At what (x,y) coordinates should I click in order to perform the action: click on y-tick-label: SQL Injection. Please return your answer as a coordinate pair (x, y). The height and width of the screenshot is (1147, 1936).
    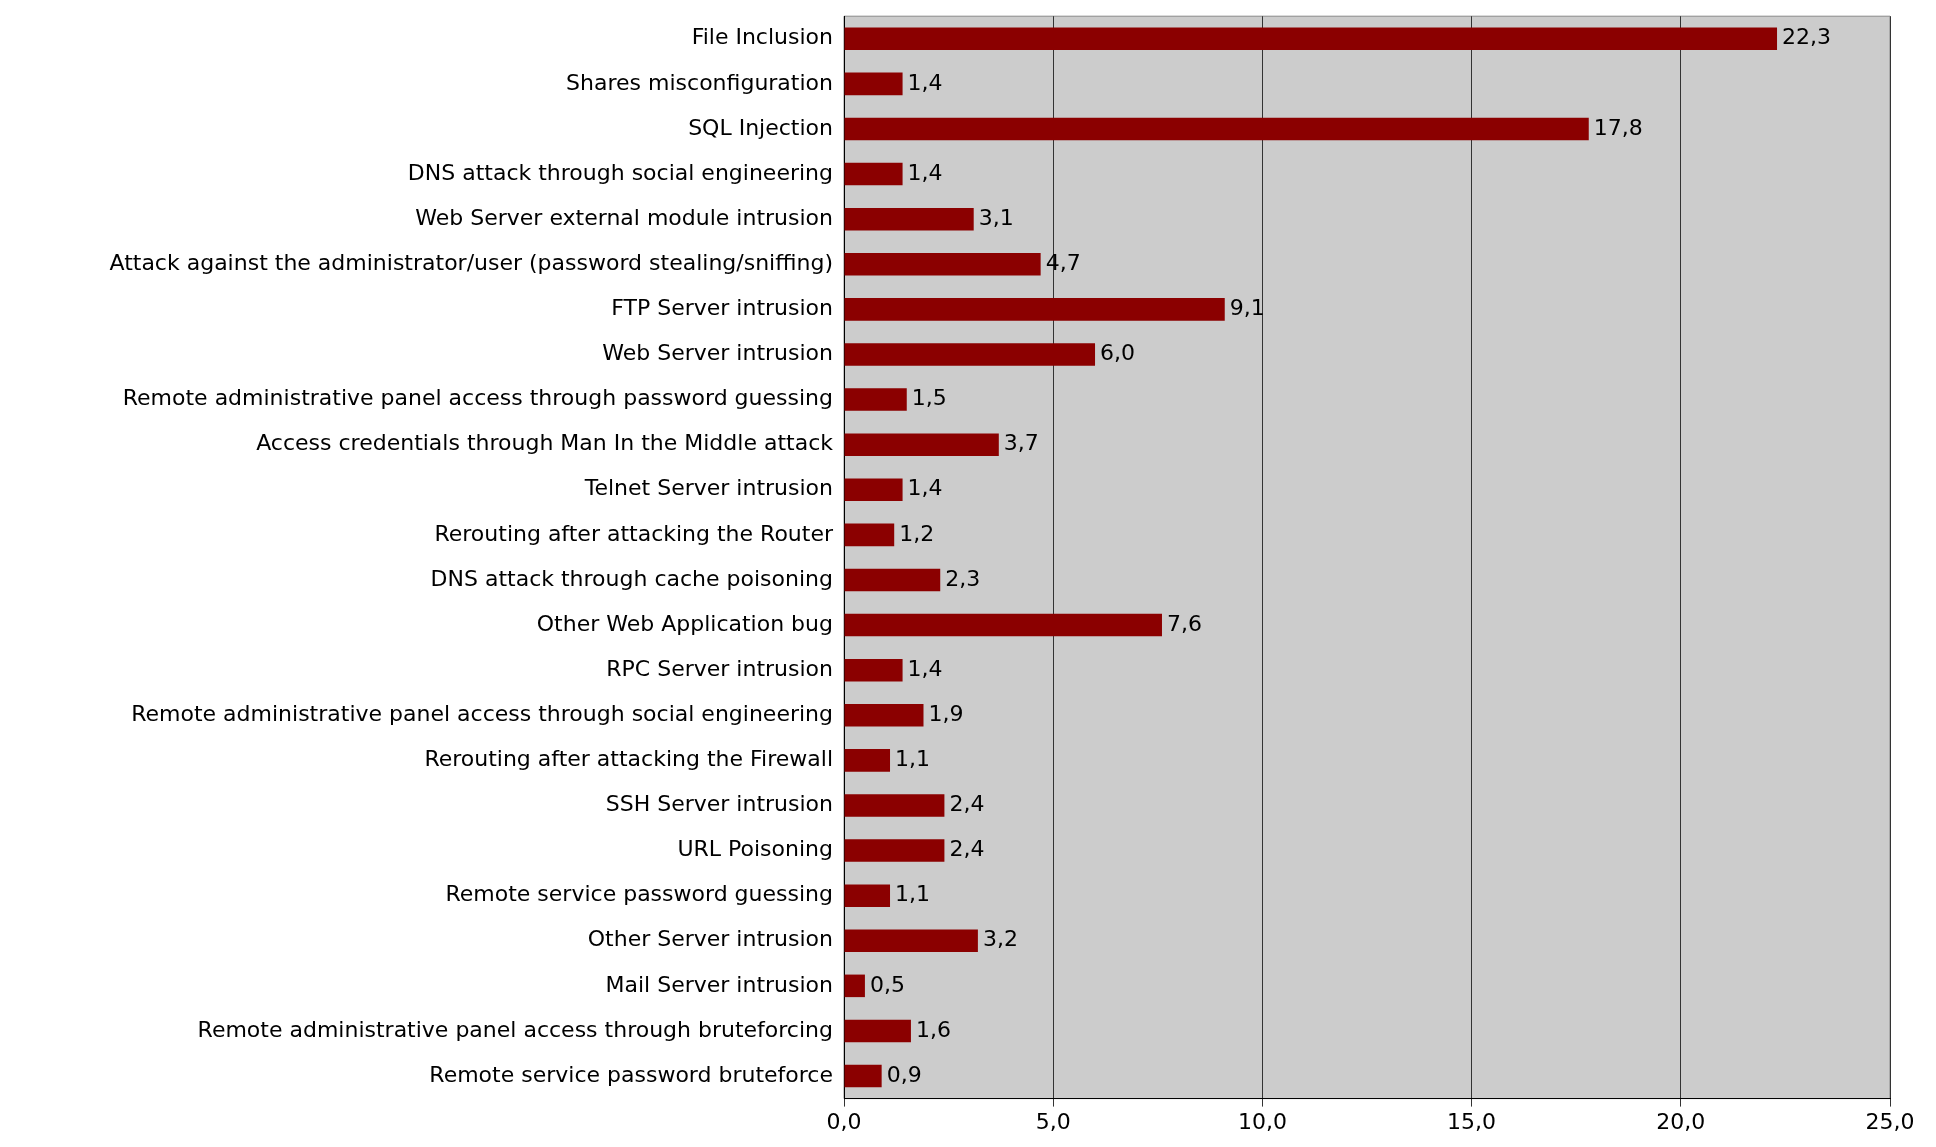
    Looking at the image, I should click on (760, 127).